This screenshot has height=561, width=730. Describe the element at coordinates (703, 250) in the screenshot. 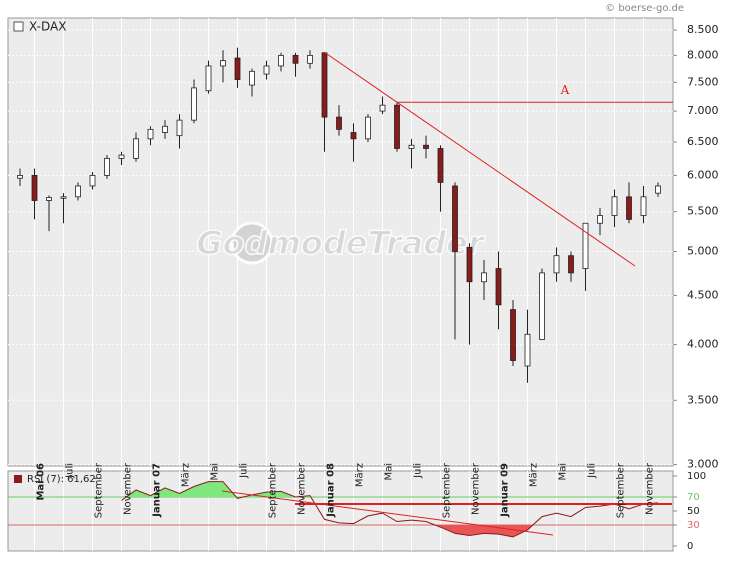

I see `y-tick-label: 5.000` at that location.